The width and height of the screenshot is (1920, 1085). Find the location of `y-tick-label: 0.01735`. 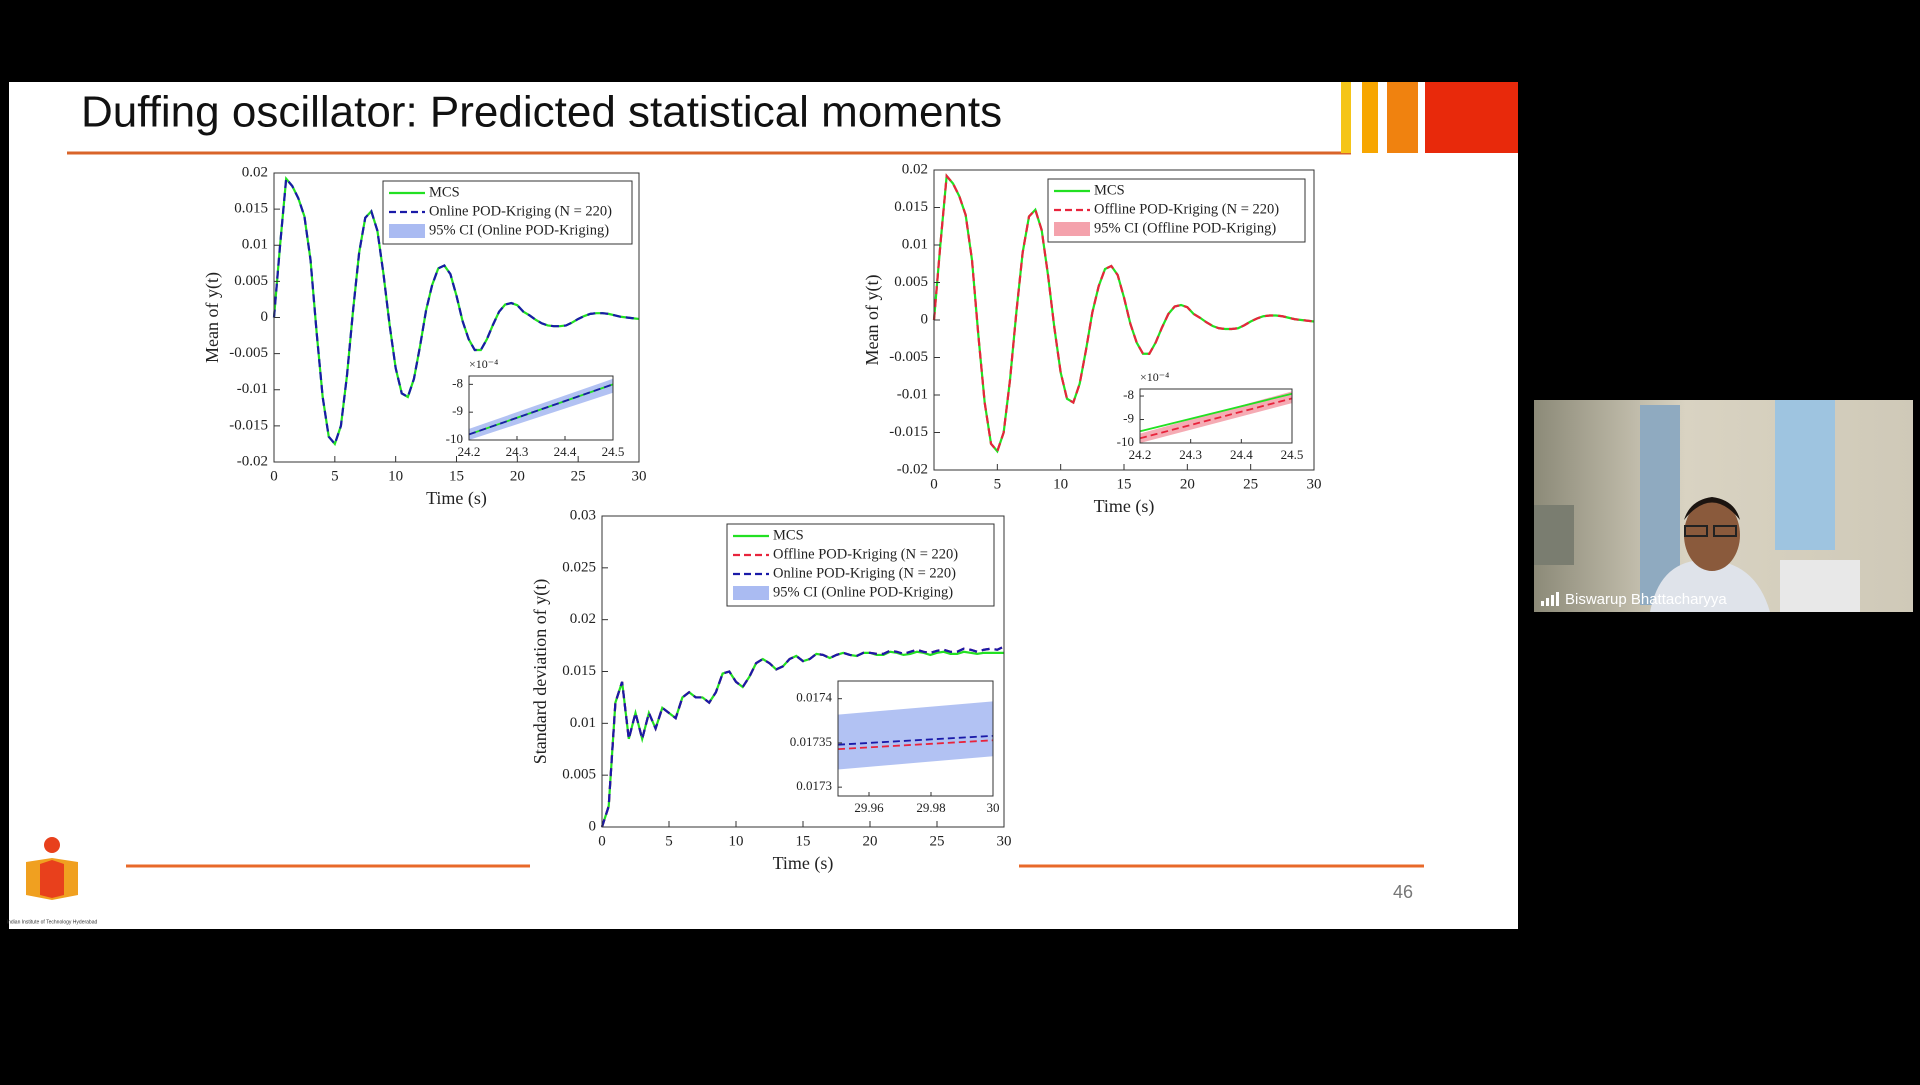

y-tick-label: 0.01735 is located at coordinates (811, 741).